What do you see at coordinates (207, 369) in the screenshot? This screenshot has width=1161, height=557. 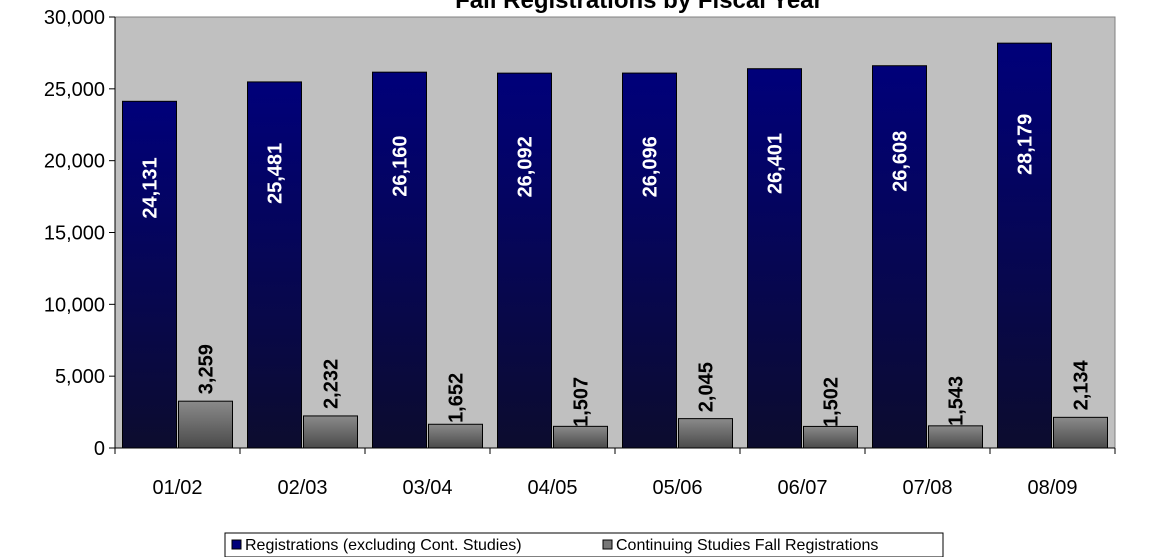 I see `data-label-series-2: 3,259` at bounding box center [207, 369].